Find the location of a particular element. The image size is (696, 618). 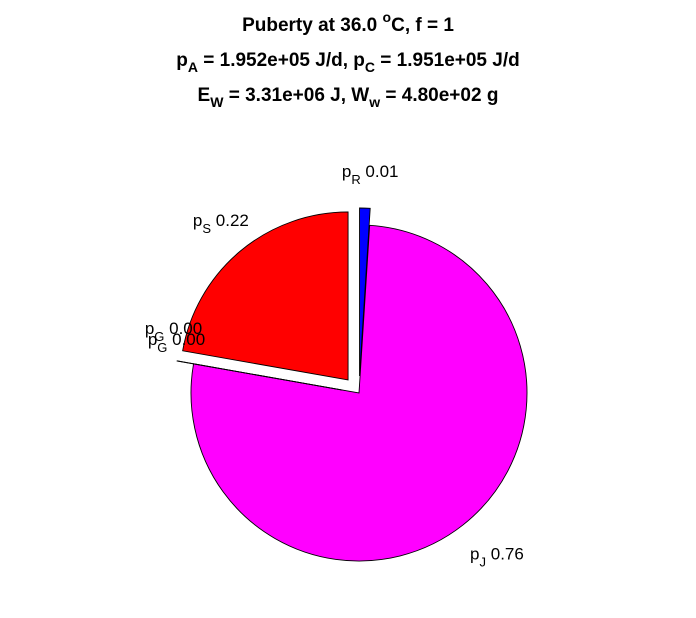

slice-label-pJ: pJ 0.76 is located at coordinates (497, 557).